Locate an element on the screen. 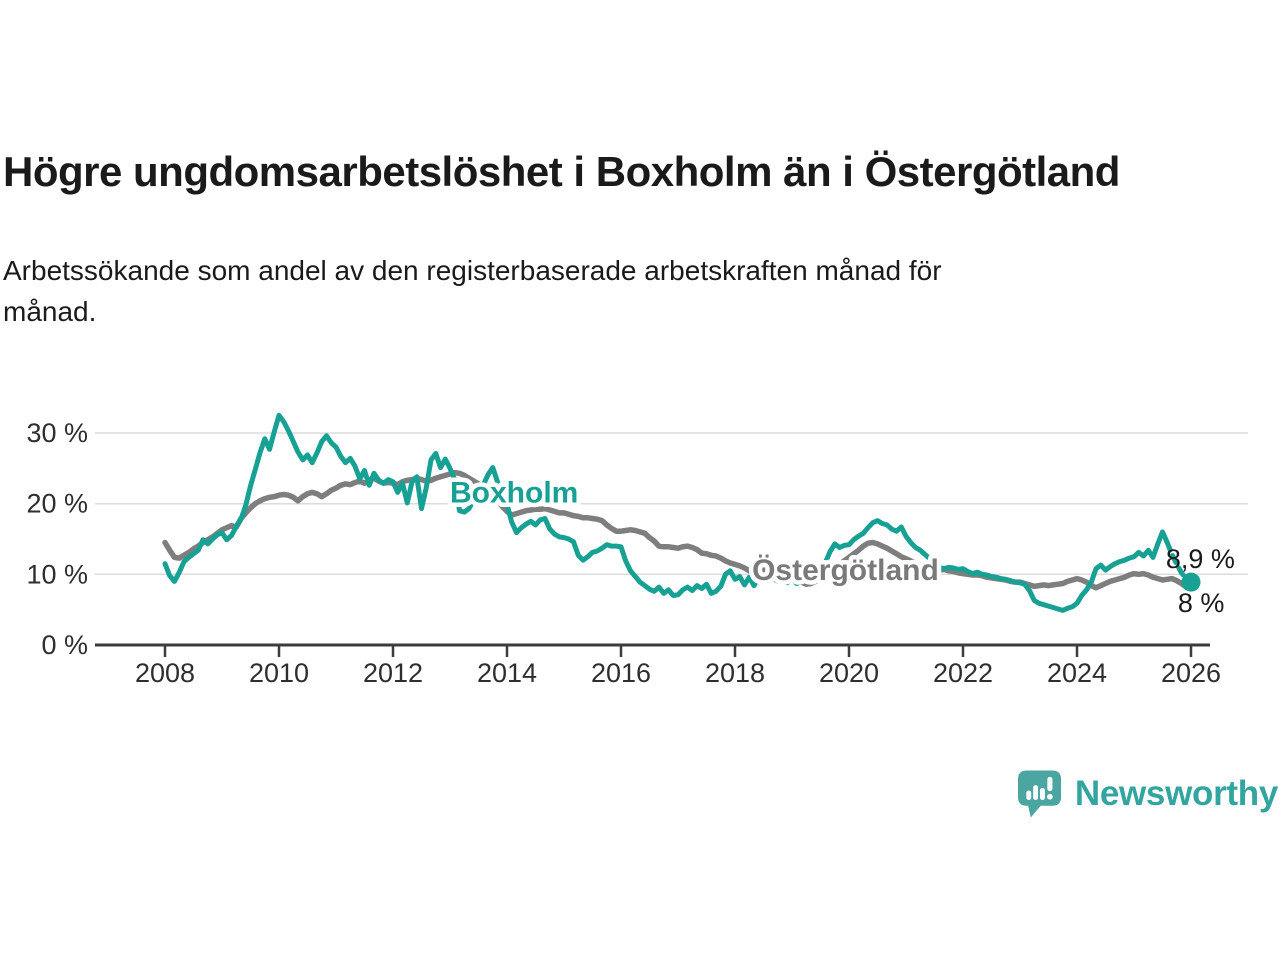  x-tick-label-2024: 2024 is located at coordinates (1077, 673).